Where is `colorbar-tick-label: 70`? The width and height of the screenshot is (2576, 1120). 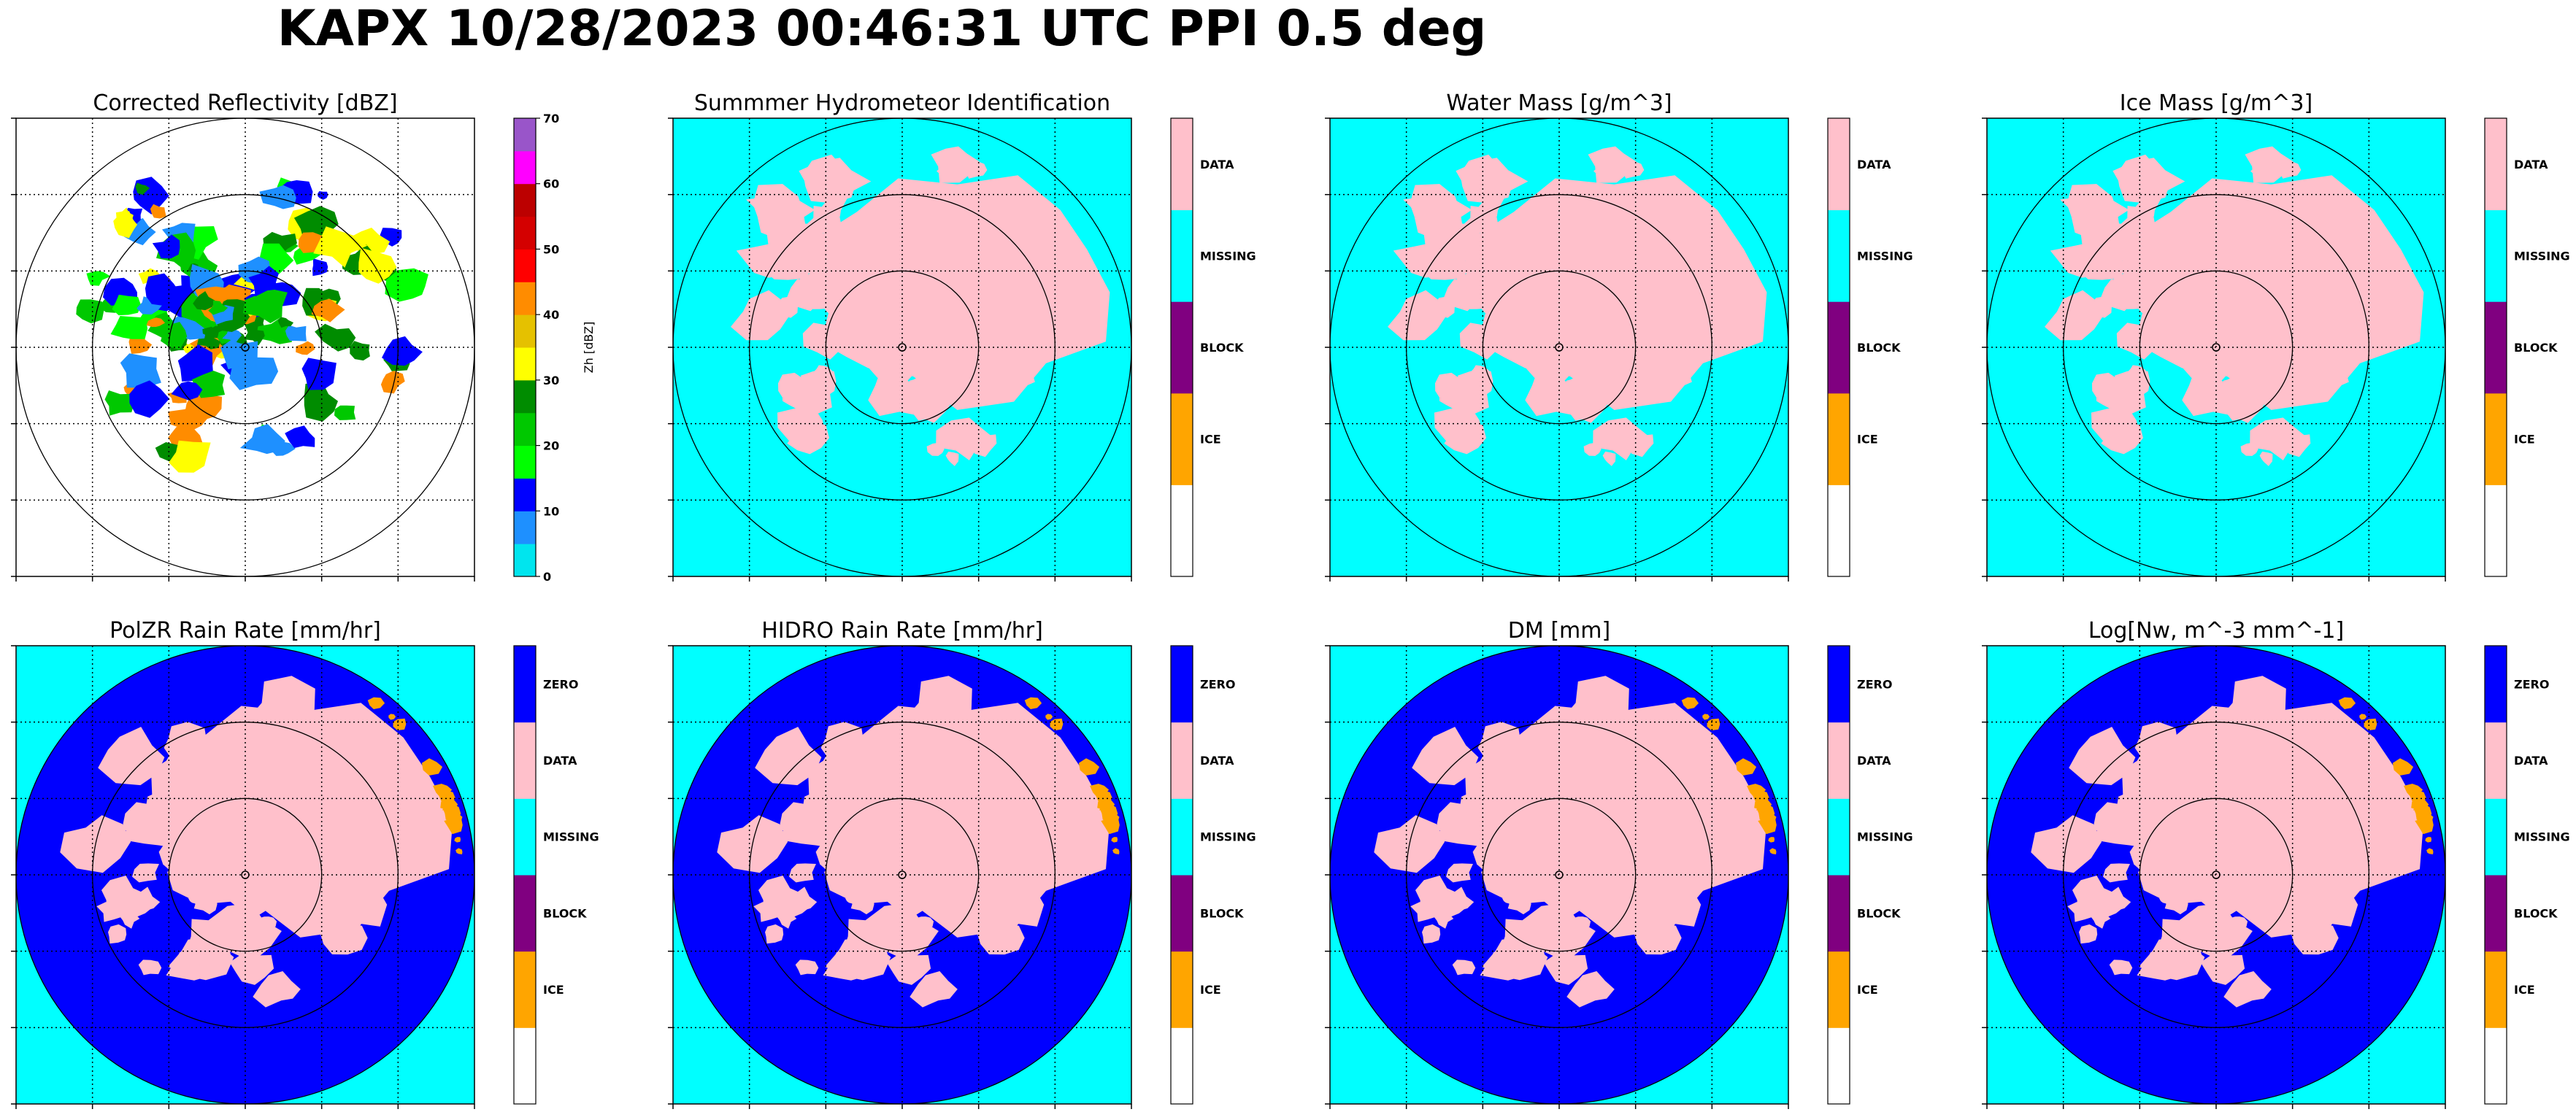
colorbar-tick-label: 70 is located at coordinates (551, 118).